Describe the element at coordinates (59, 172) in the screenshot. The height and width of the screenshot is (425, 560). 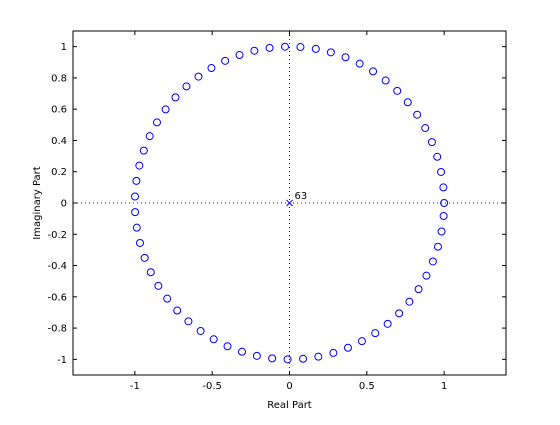
I see `y-tick-label: 0.2` at that location.